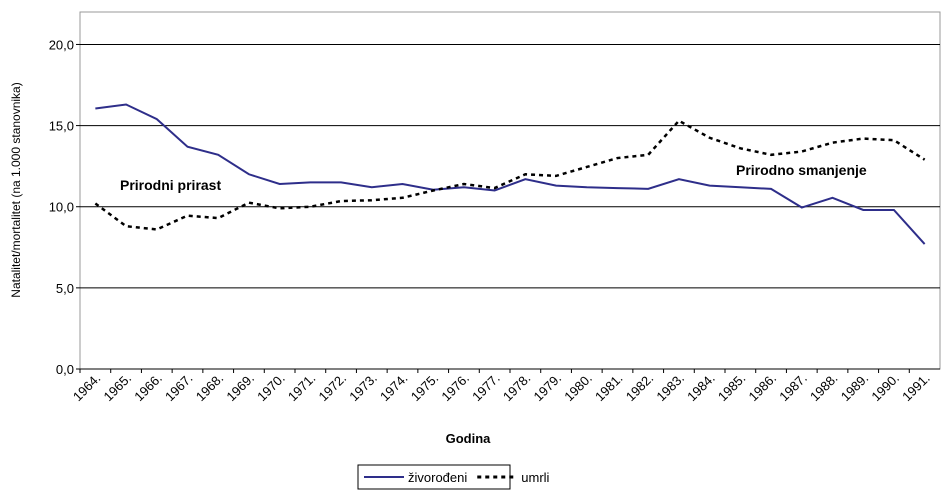 The image size is (942, 490). Describe the element at coordinates (210, 388) in the screenshot. I see `x-tick-label: 1968.` at that location.